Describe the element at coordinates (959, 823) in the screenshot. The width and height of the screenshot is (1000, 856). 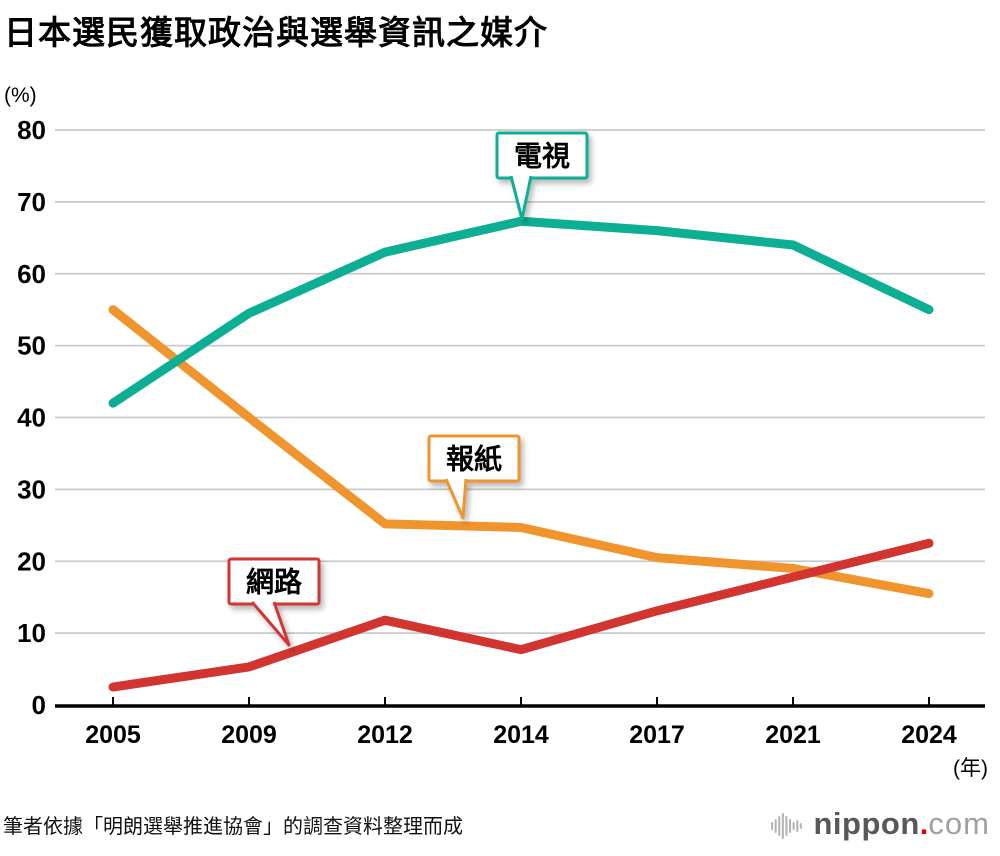
I see `logo-word-com: com` at that location.